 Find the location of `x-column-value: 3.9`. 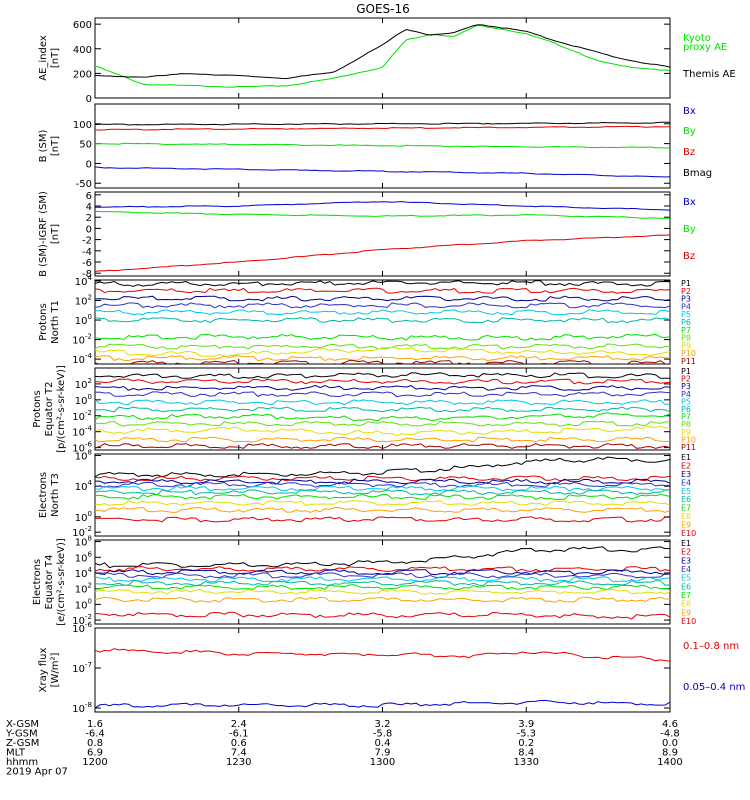

x-column-value: 3.9 is located at coordinates (526, 724).